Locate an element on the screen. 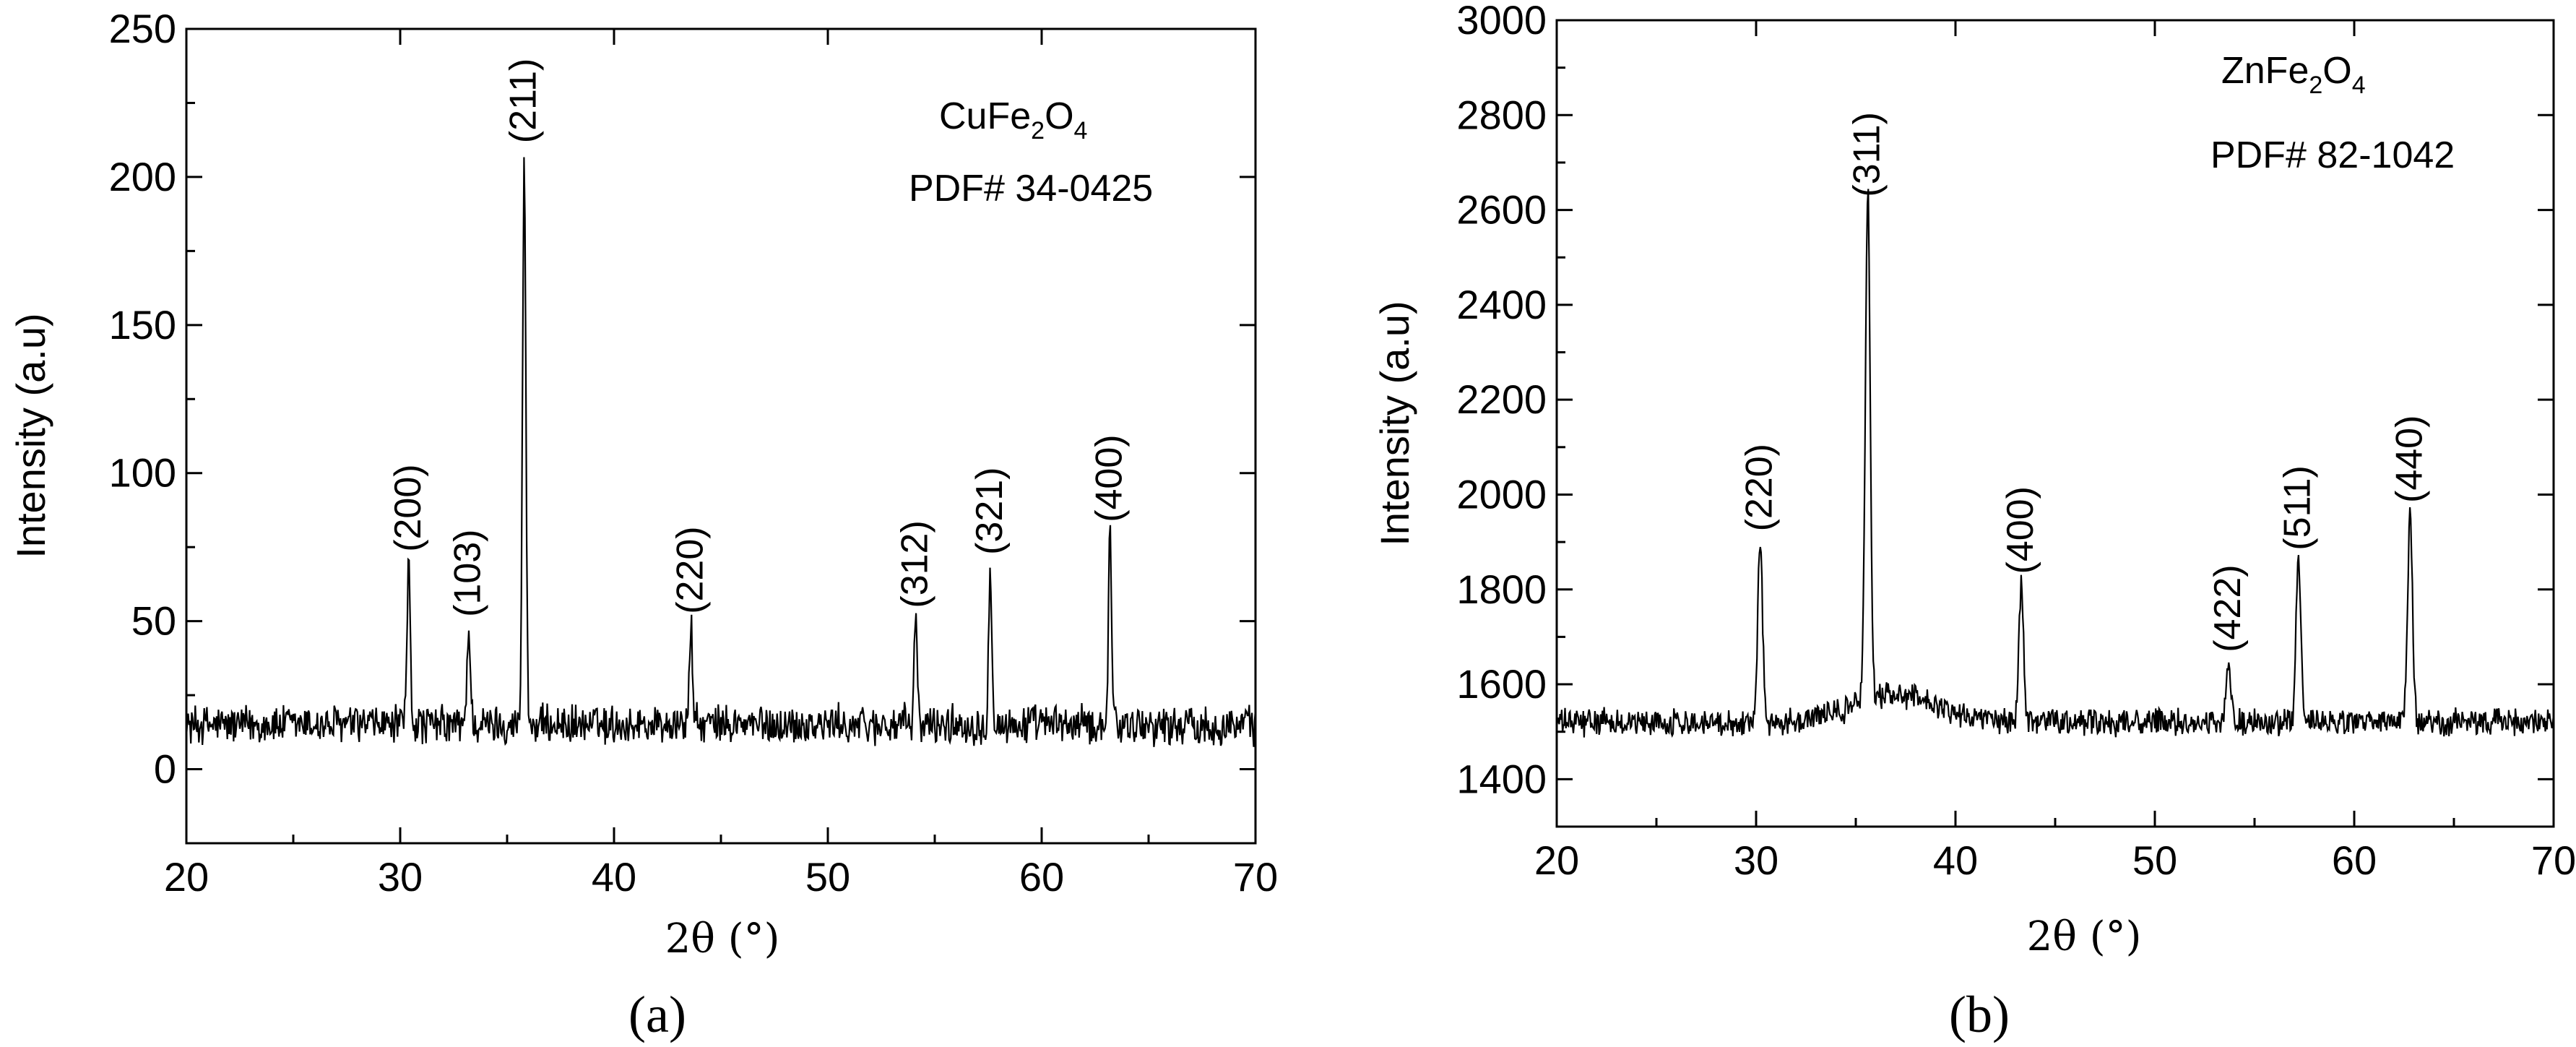  compound-label: CuFe2O4 is located at coordinates (1013, 120).